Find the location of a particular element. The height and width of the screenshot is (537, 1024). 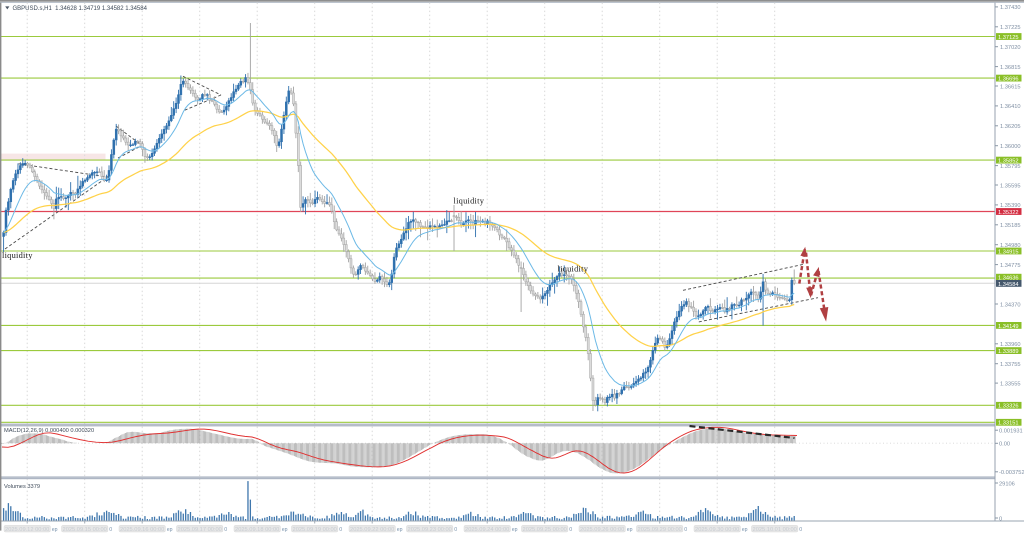

svg-text: 2025.09.16 00:00 is located at coordinates (142, 530).